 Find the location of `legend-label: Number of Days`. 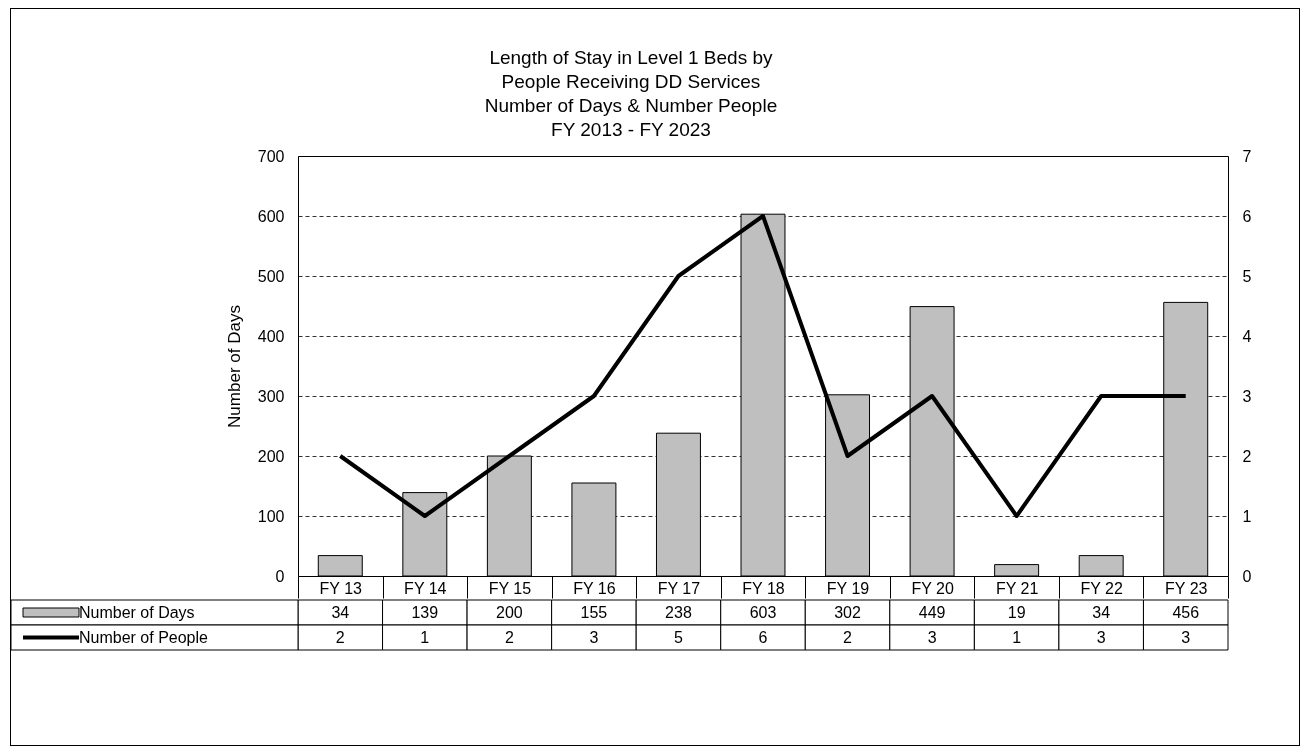

legend-label: Number of Days is located at coordinates (137, 612).